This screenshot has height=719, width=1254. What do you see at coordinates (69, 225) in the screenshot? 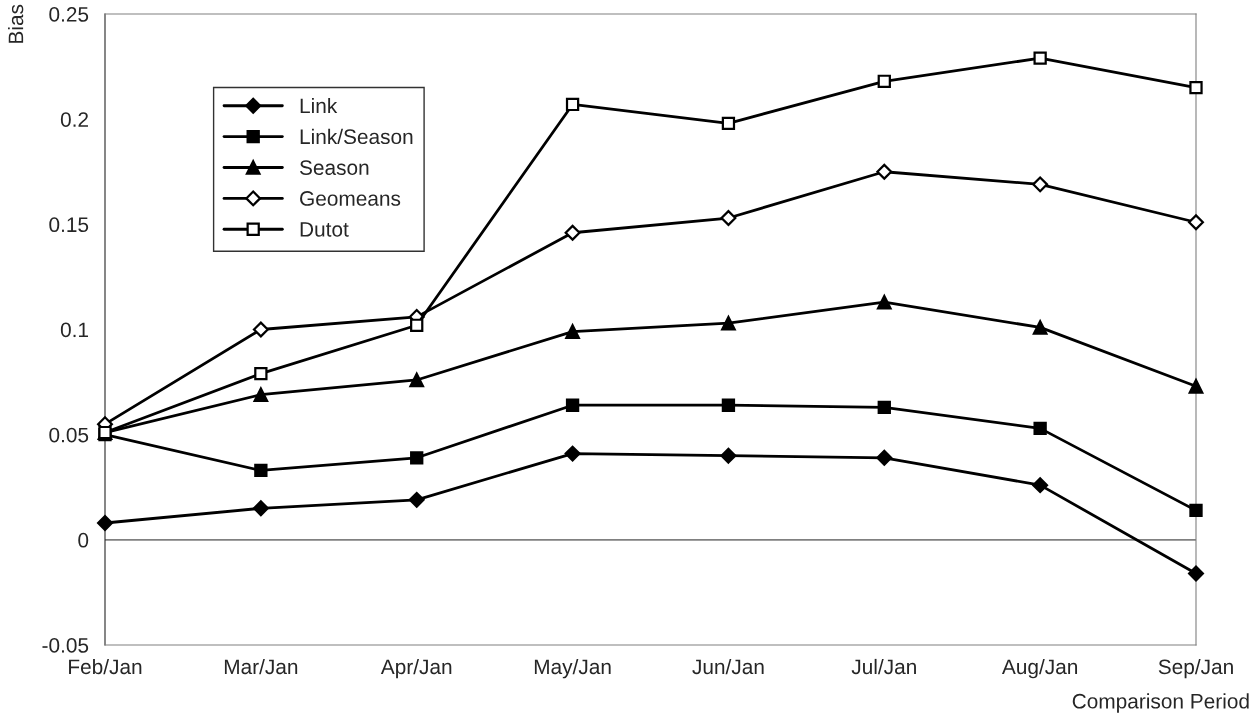
I see `y-tick-label: 0.15` at bounding box center [69, 225].